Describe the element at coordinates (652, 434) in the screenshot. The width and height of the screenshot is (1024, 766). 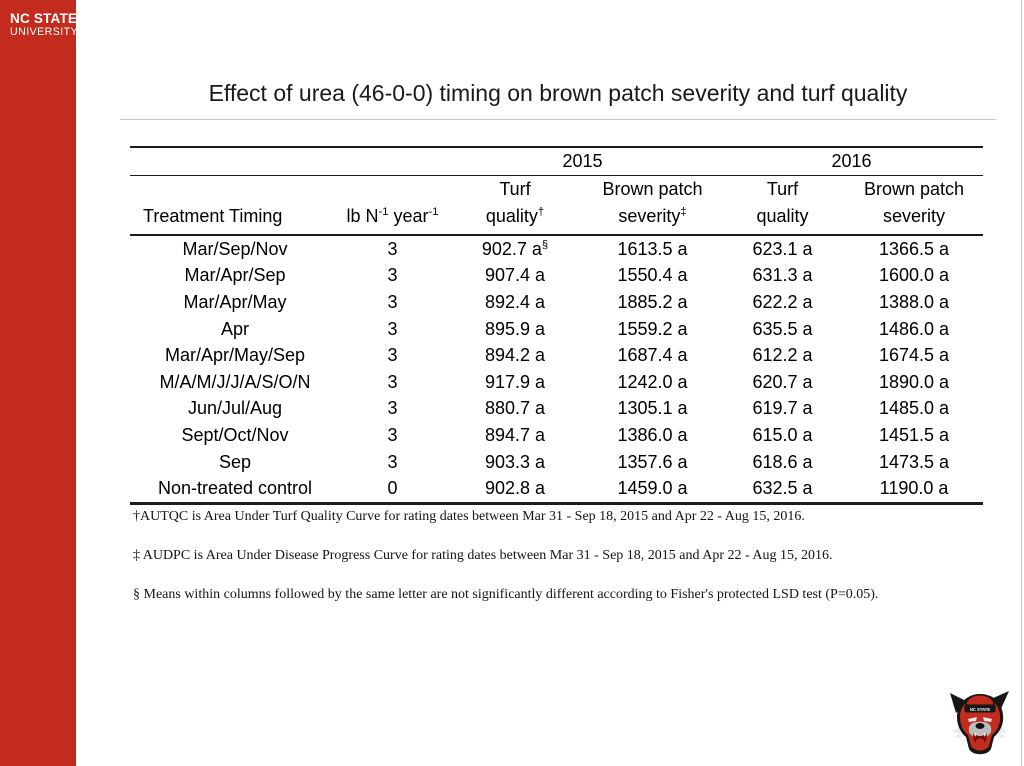
I see `cell-brown-patch-2015: 1386.0 a` at that location.